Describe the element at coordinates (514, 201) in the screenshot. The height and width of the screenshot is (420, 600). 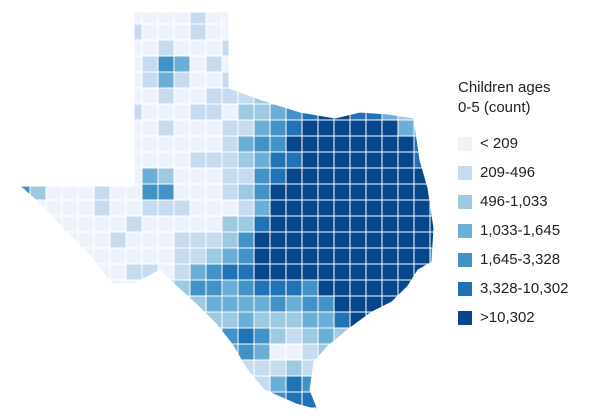
I see `legend-label: 496-1,033` at that location.